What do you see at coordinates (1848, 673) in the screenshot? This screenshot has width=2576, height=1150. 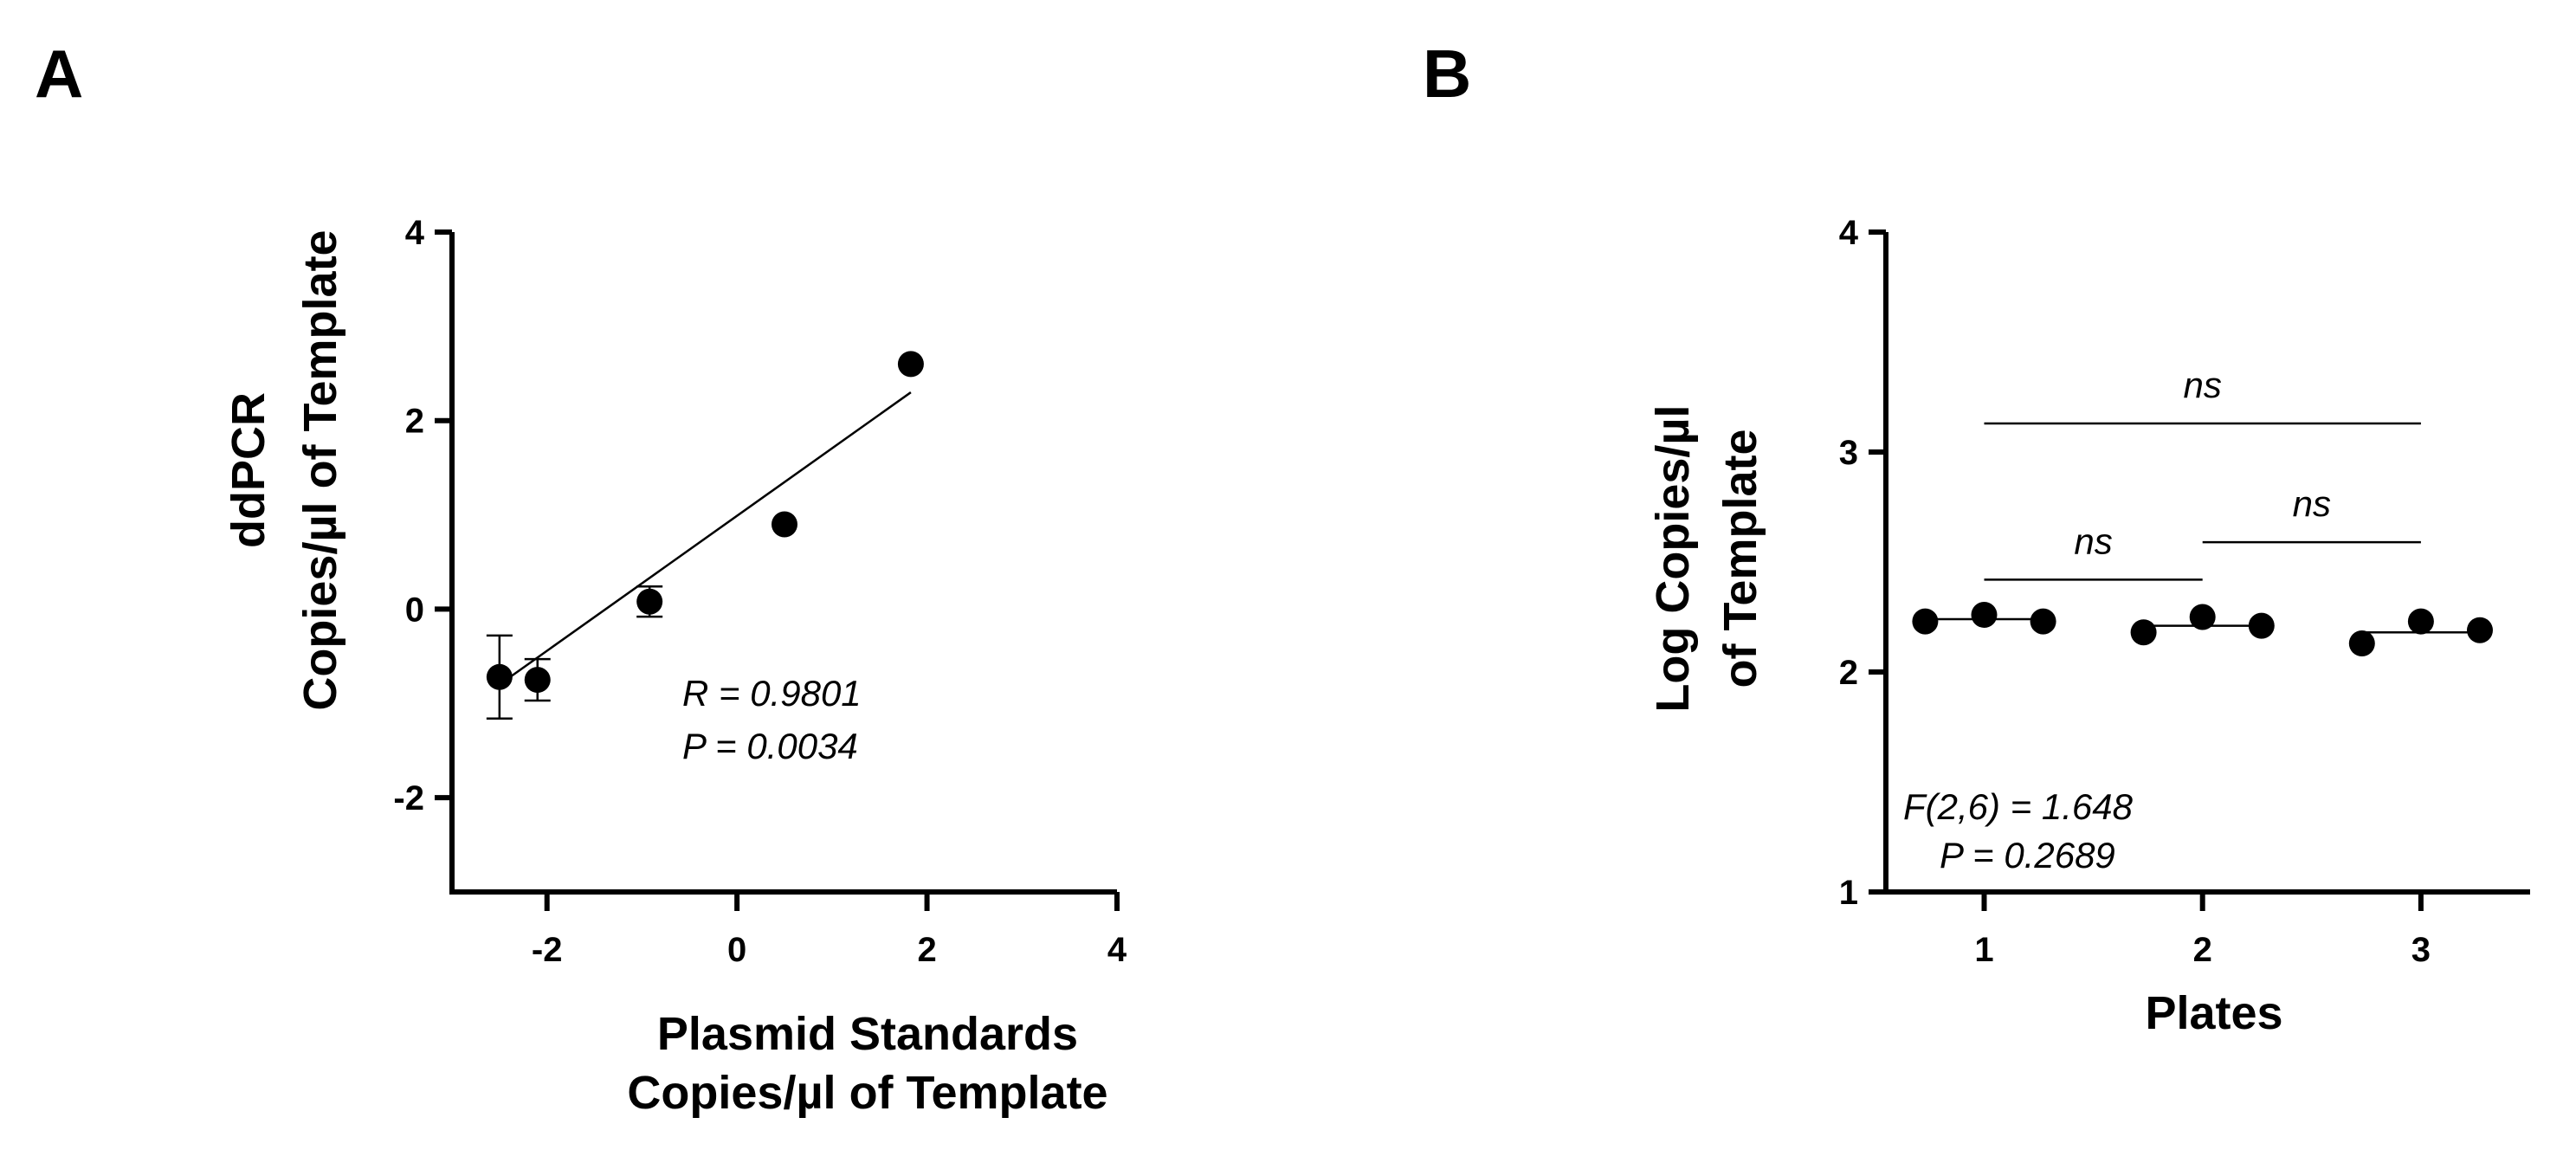 I see `panel-b-y-tick-label: 2` at bounding box center [1848, 673].